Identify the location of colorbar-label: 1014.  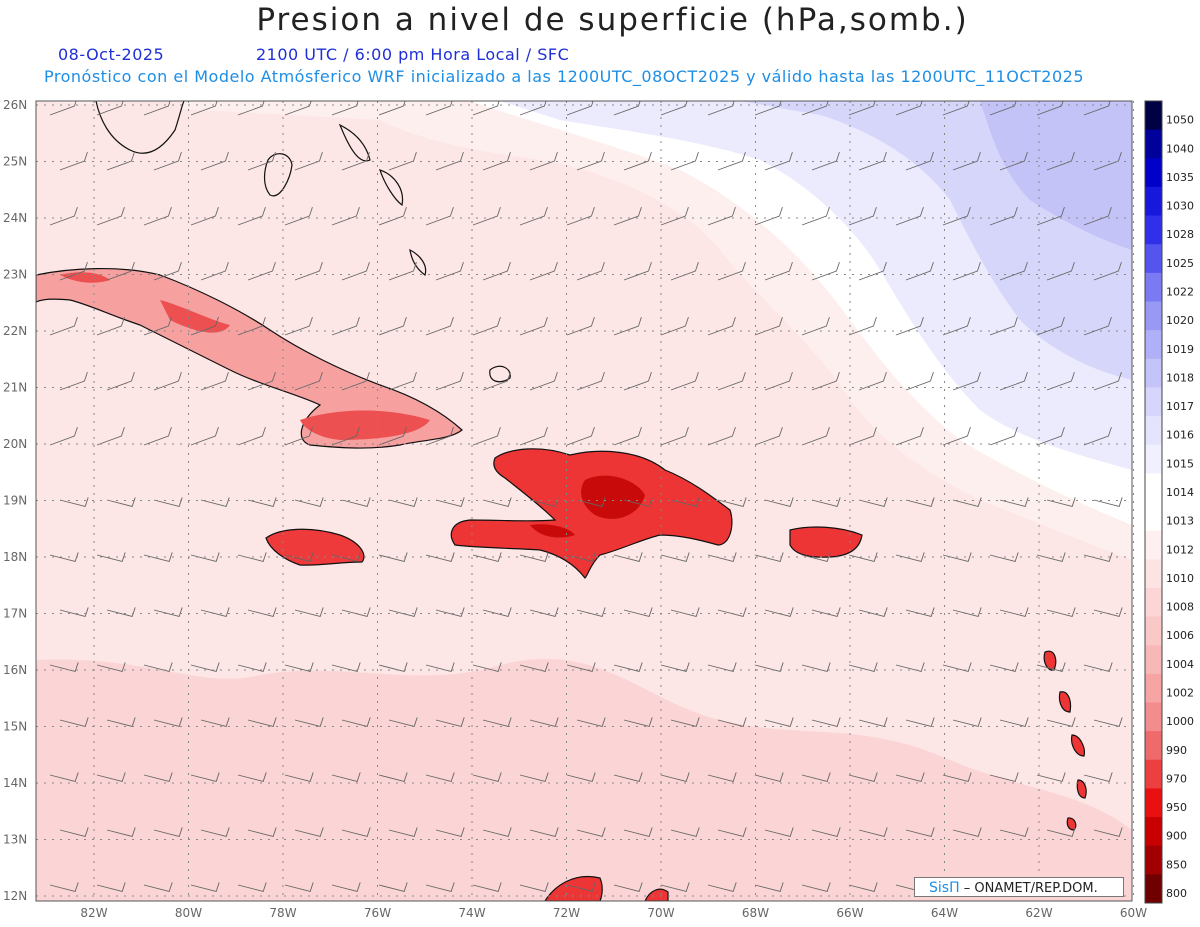
(1180, 492).